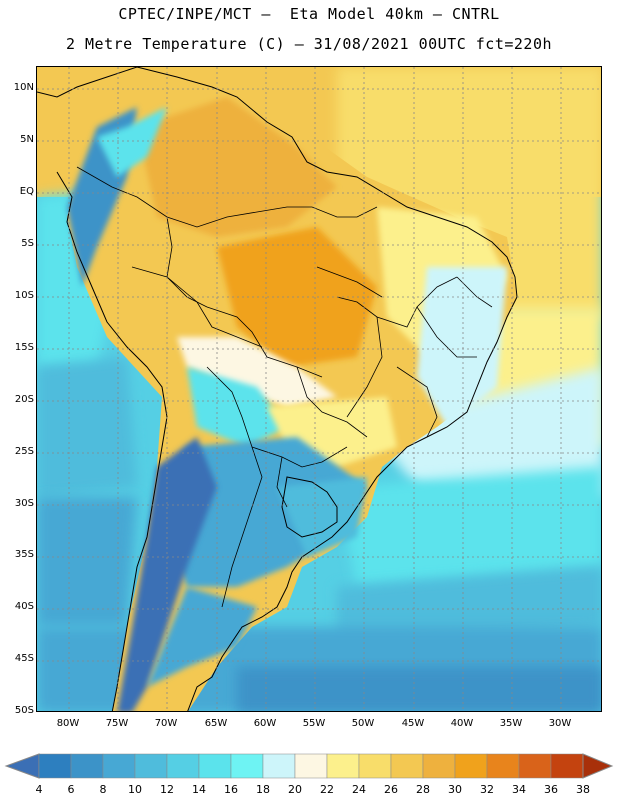  What do you see at coordinates (309, 14) in the screenshot?
I see `map-title-line1: CPTEC/INPE/MCT – Eta Model 40km – CNTRL` at bounding box center [309, 14].